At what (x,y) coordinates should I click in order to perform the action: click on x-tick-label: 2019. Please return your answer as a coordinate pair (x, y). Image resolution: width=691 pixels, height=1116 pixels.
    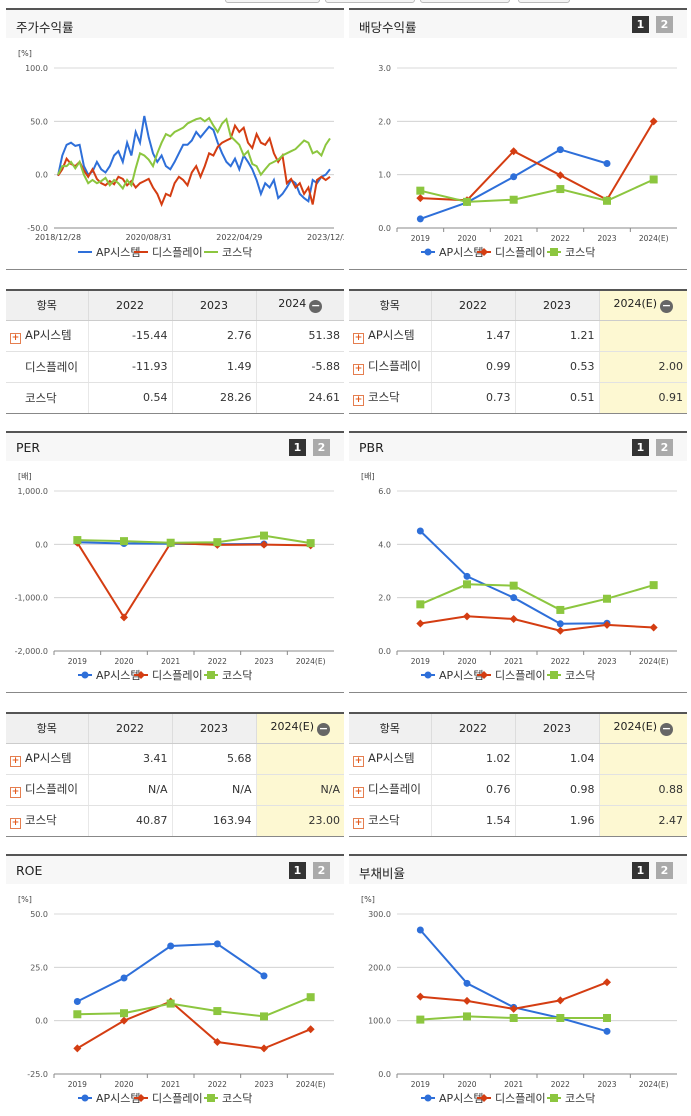
    Looking at the image, I should click on (420, 661).